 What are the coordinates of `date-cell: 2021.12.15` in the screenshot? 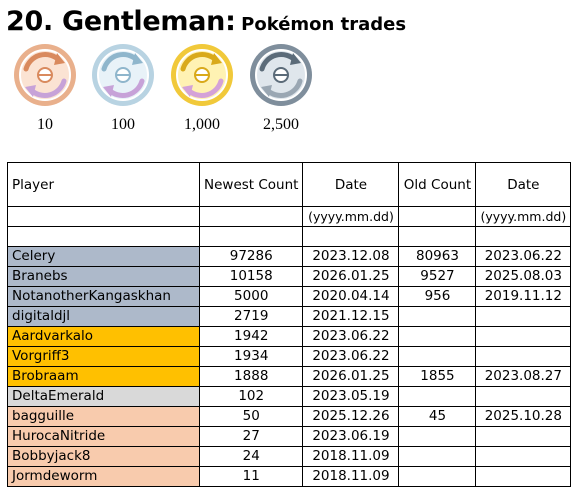 It's located at (351, 316).